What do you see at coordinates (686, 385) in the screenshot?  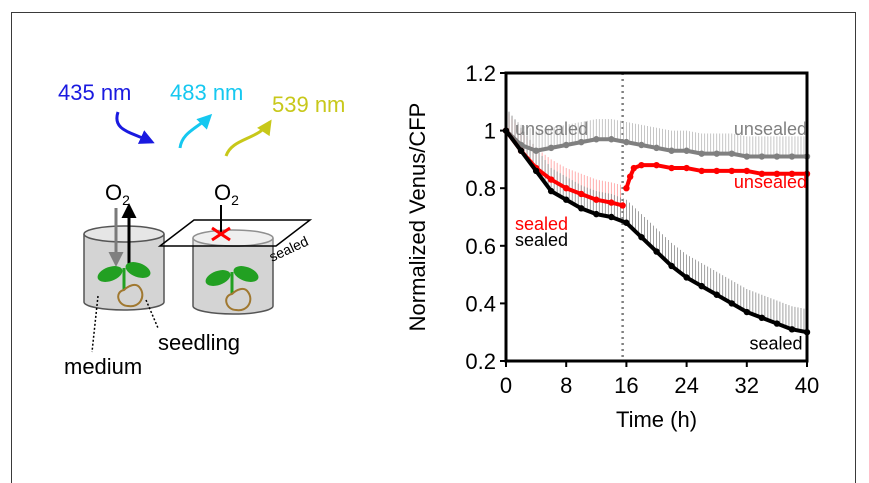 I see `x-tick-label: 24` at bounding box center [686, 385].